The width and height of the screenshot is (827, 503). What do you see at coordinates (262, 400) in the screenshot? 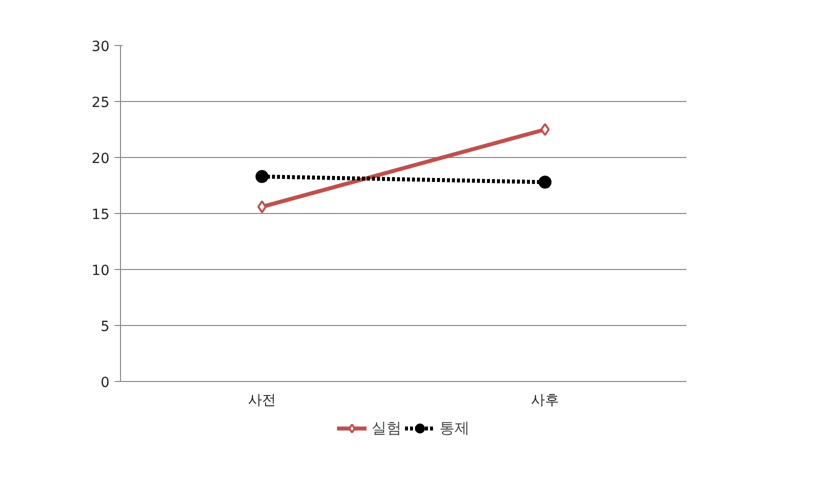
I see `x-tick-label: 사전` at bounding box center [262, 400].